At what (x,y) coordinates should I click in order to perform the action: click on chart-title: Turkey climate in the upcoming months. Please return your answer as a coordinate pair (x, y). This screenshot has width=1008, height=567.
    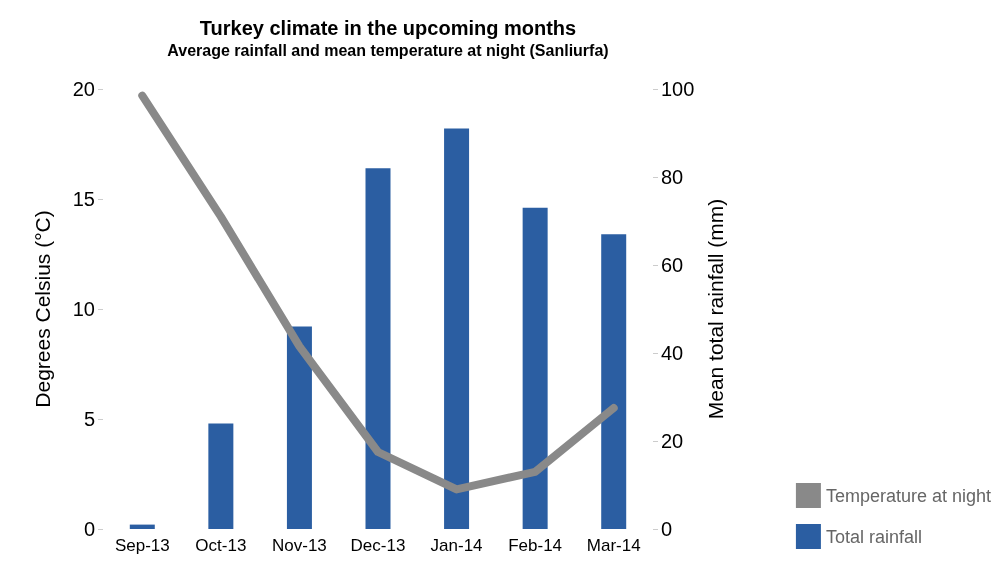
    Looking at the image, I should click on (388, 28).